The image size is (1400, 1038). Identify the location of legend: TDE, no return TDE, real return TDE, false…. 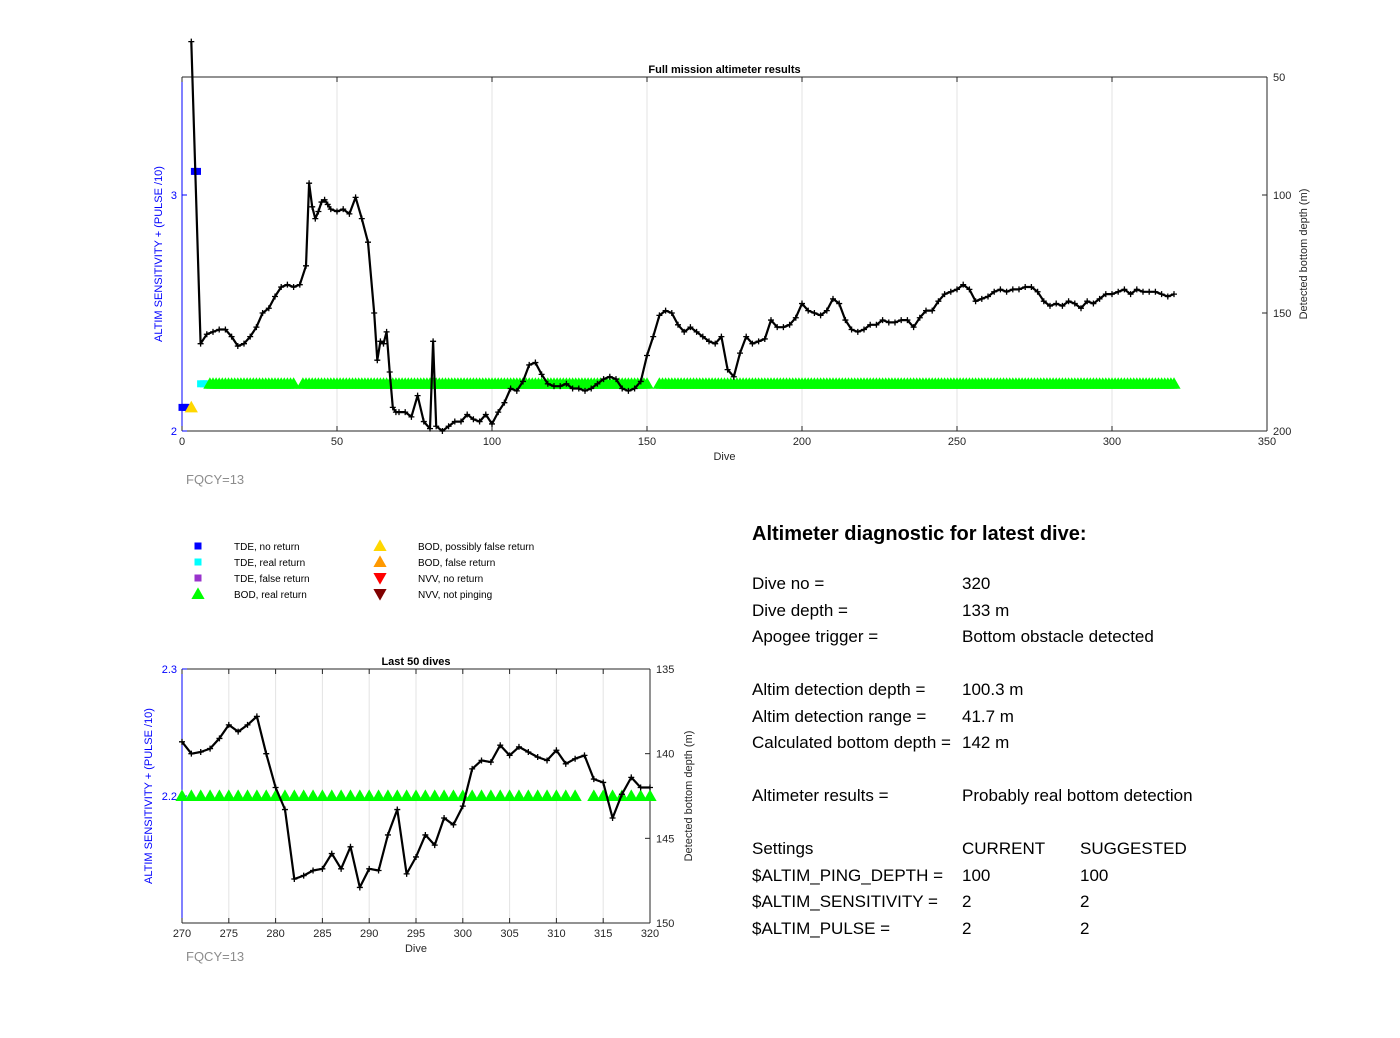
(362, 570).